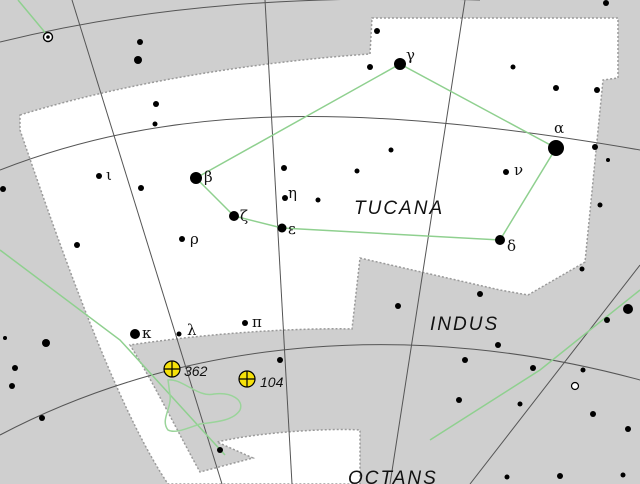 The width and height of the screenshot is (640, 484). What do you see at coordinates (511, 246) in the screenshot?
I see `star-label-delta: δ` at bounding box center [511, 246].